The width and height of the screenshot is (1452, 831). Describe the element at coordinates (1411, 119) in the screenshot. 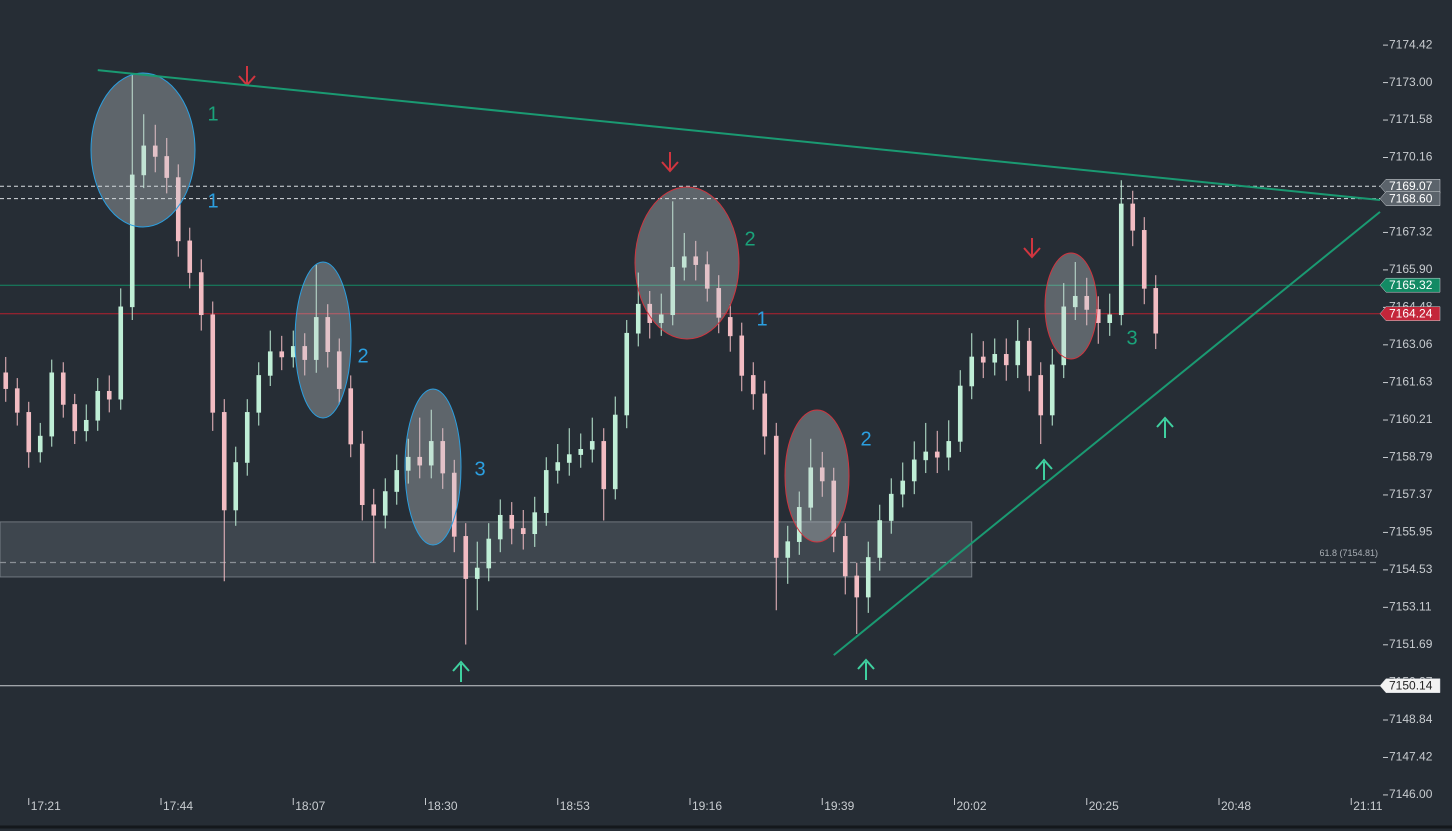

I see `y-tick-label: 7171.58` at that location.